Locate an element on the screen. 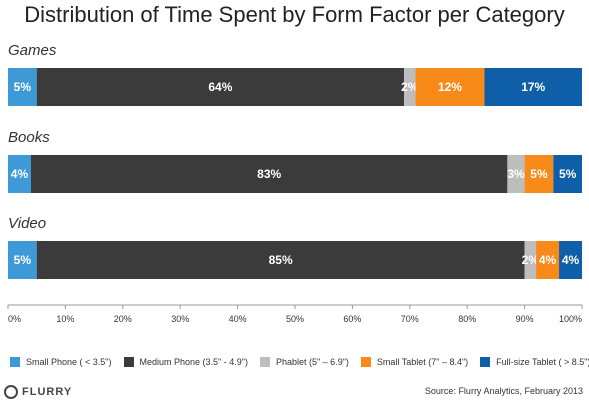  legend-label: Medium Phone (3.5" - 4.9") is located at coordinates (193, 362).